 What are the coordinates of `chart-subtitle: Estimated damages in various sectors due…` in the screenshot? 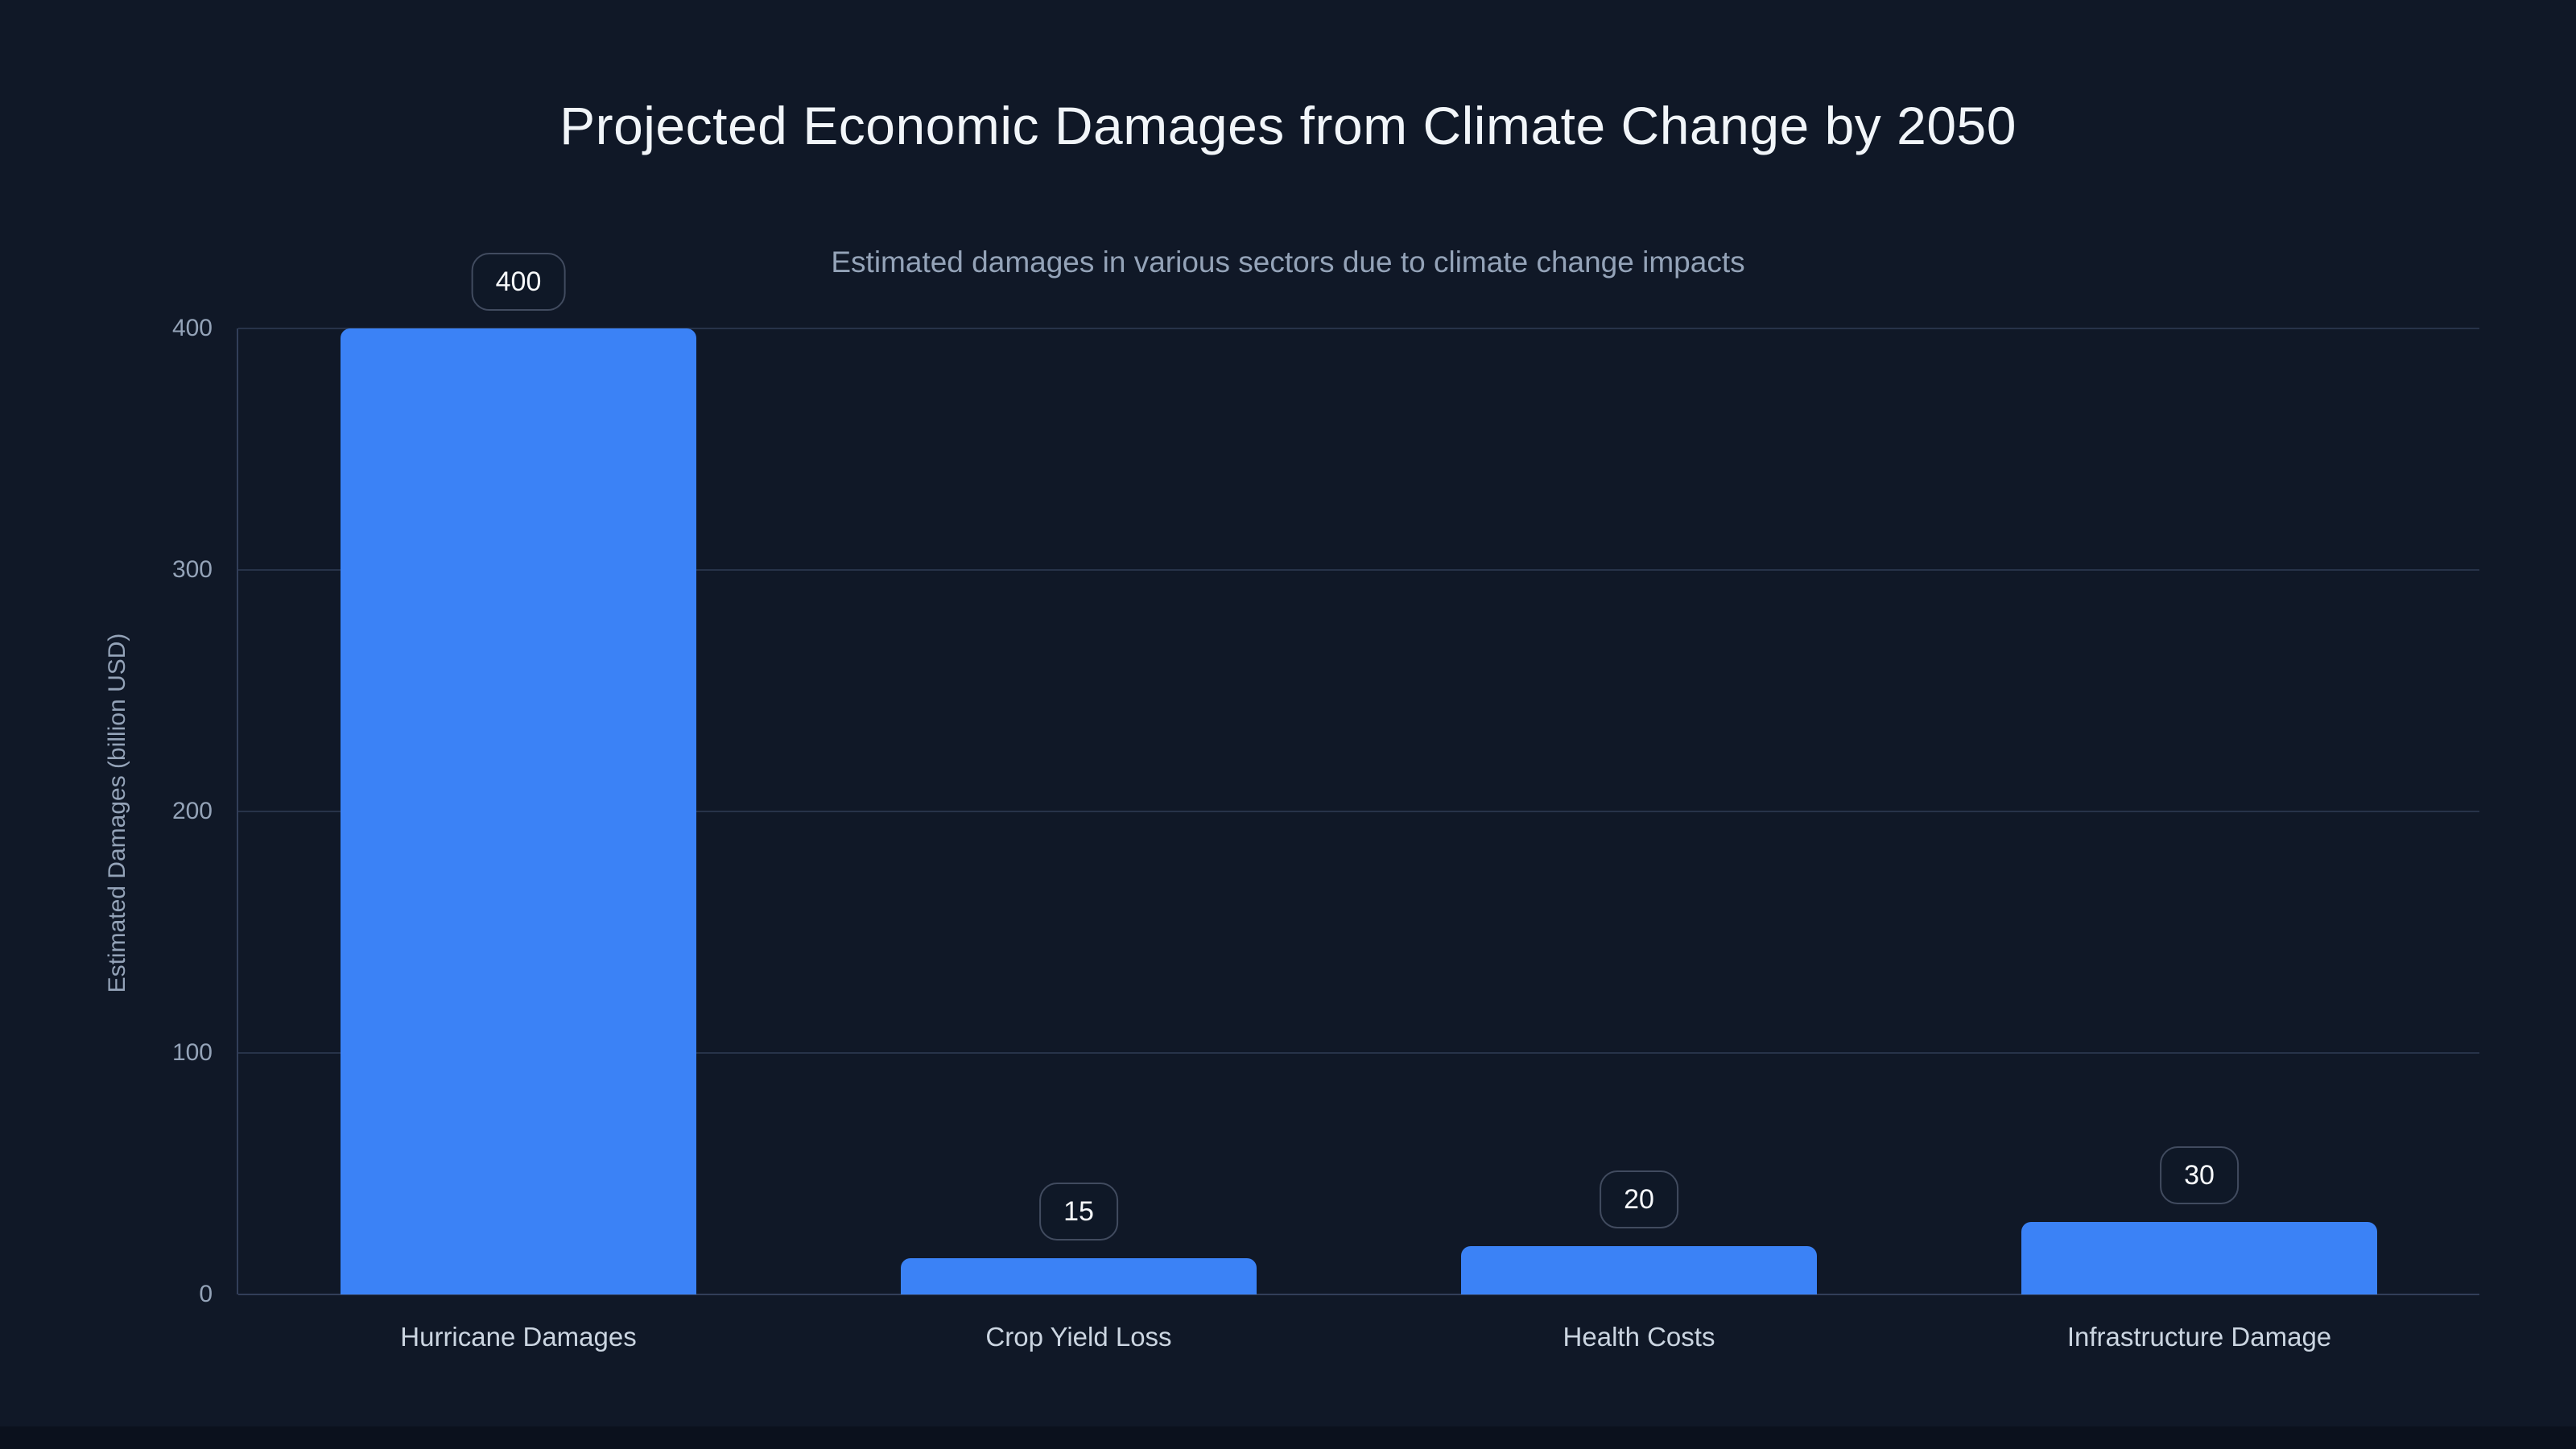 It's located at (1288, 262).